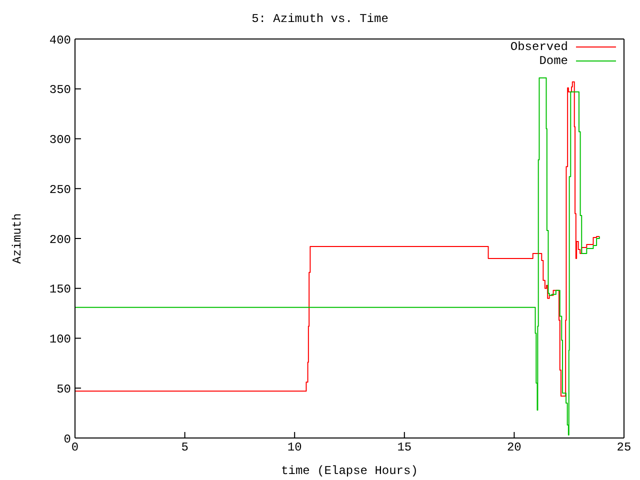  I want to click on y-axis-title: Azimuth, so click(17, 238).